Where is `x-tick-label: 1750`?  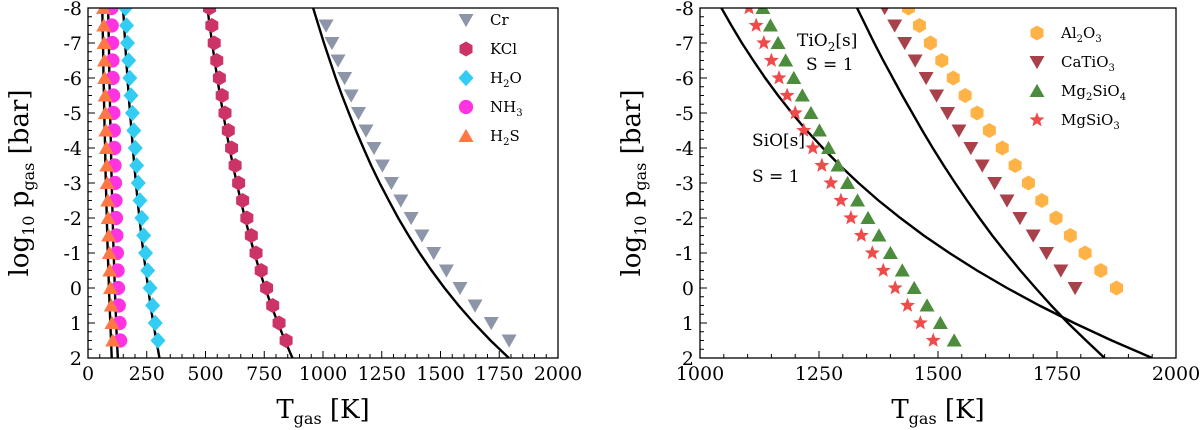 x-tick-label: 1750 is located at coordinates (1057, 374).